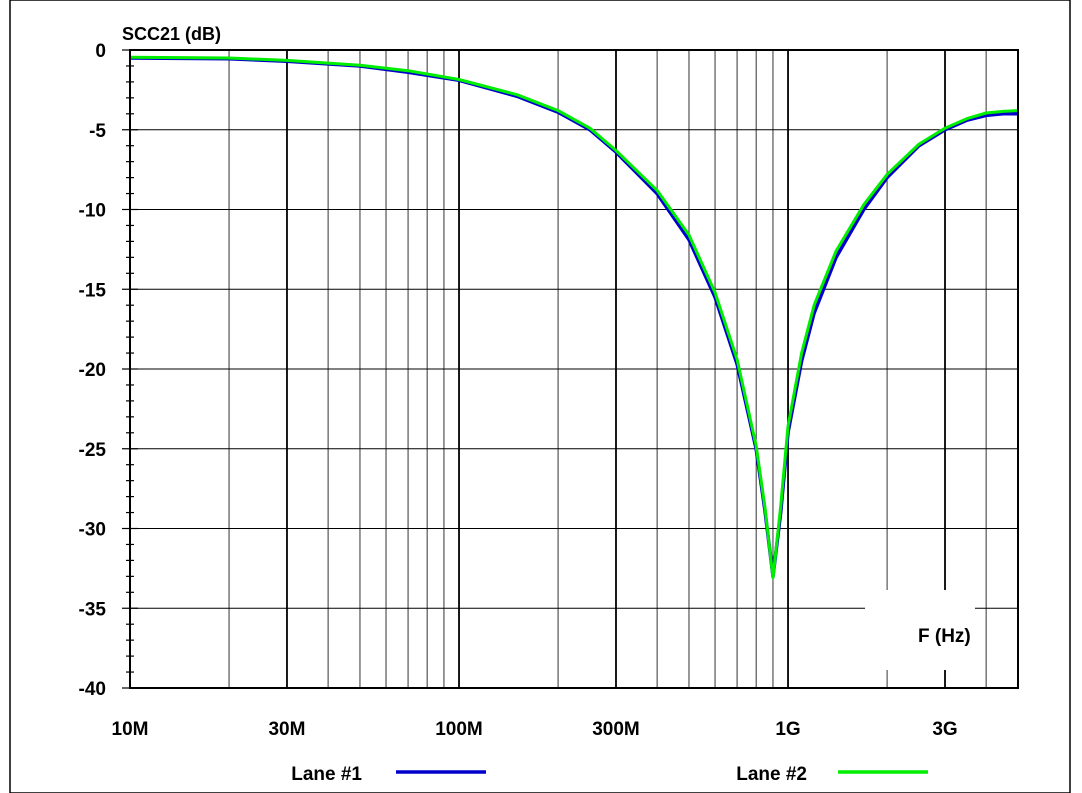 This screenshot has height=793, width=1082. I want to click on x-tick-label: 10M, so click(130, 729).